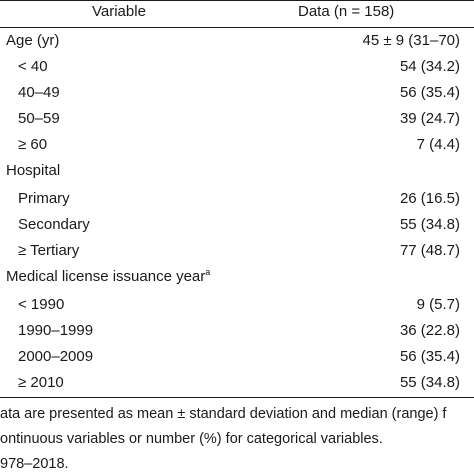 The width and height of the screenshot is (474, 474). I want to click on row-label-hospital-primary: Primary, so click(44, 198).